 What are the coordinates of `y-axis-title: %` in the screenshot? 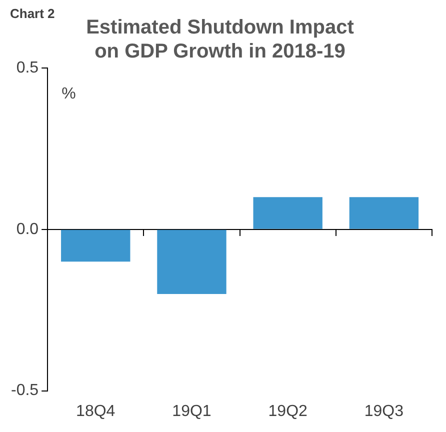 It's located at (69, 93).